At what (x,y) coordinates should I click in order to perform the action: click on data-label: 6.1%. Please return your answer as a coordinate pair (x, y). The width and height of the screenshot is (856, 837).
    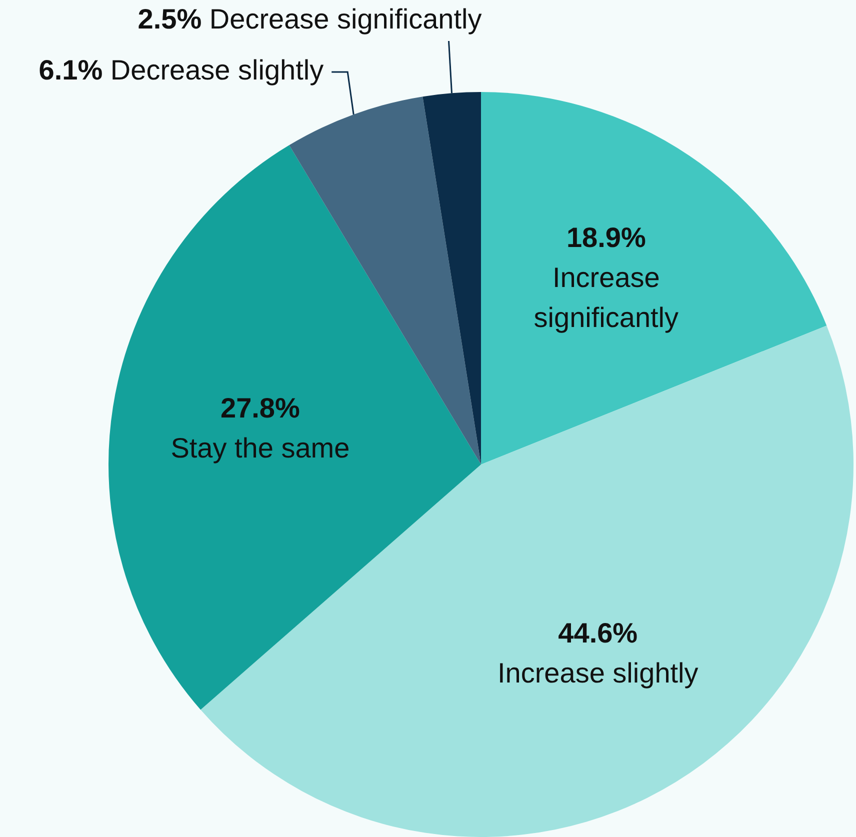
    Looking at the image, I should click on (70, 70).